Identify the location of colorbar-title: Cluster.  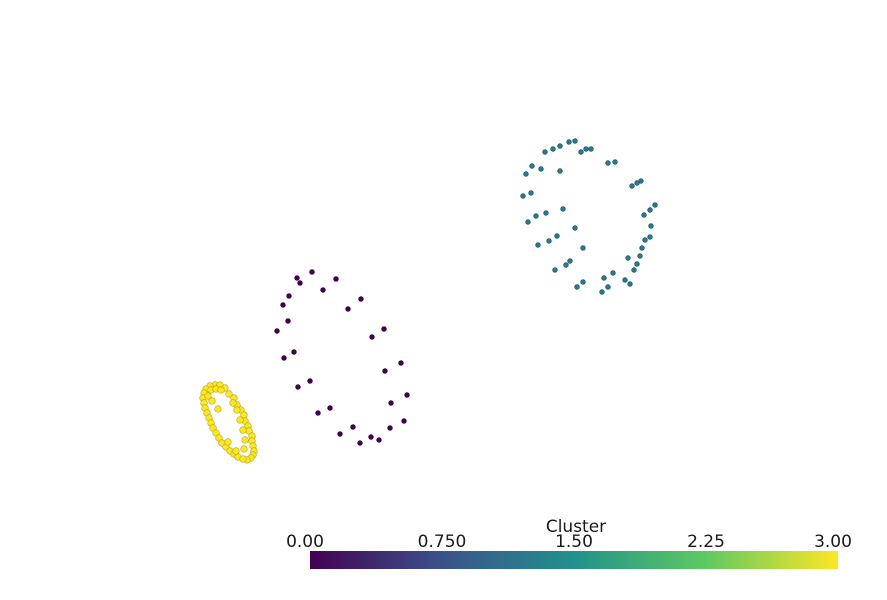
(576, 527).